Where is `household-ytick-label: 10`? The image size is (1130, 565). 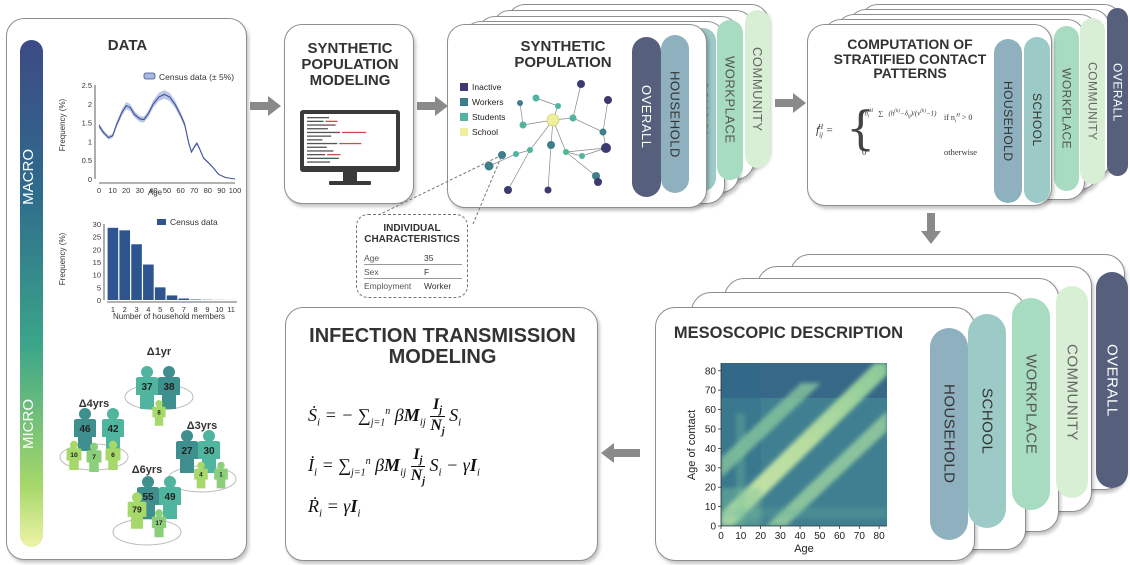
household-ytick-label: 10 is located at coordinates (97, 275).